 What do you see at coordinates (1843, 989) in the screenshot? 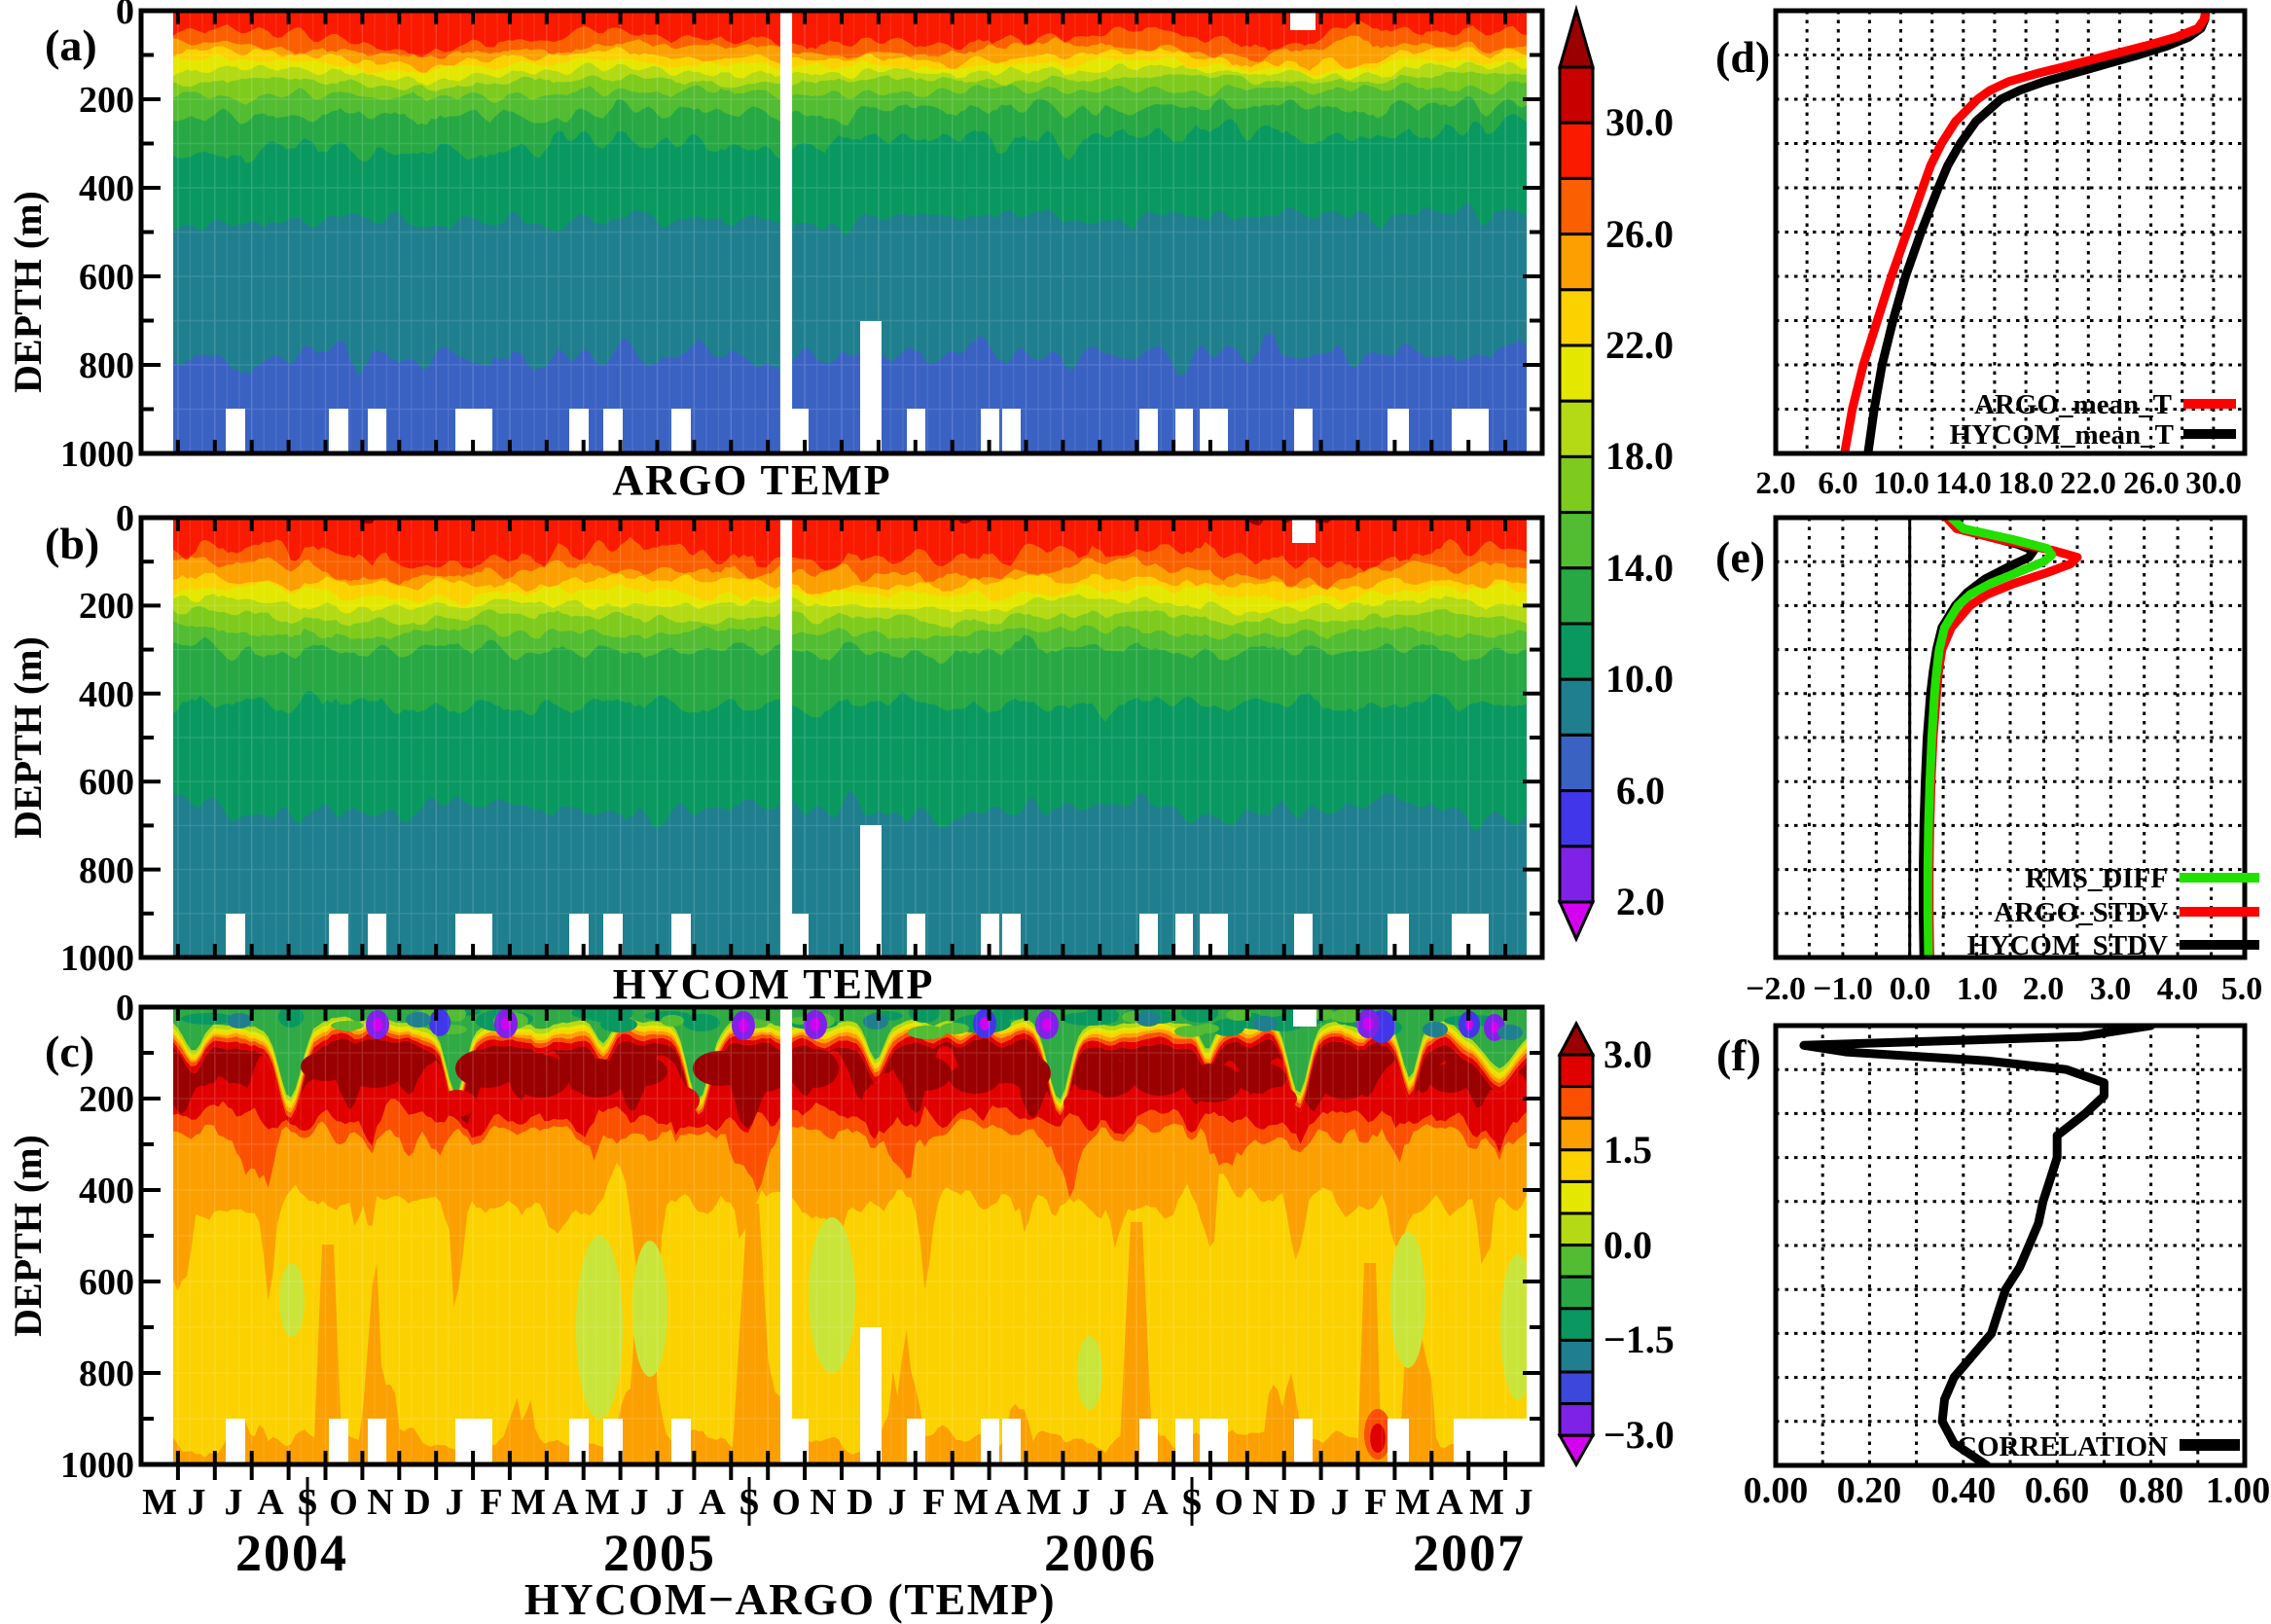
I see `svg-text: −1.0` at bounding box center [1843, 989].